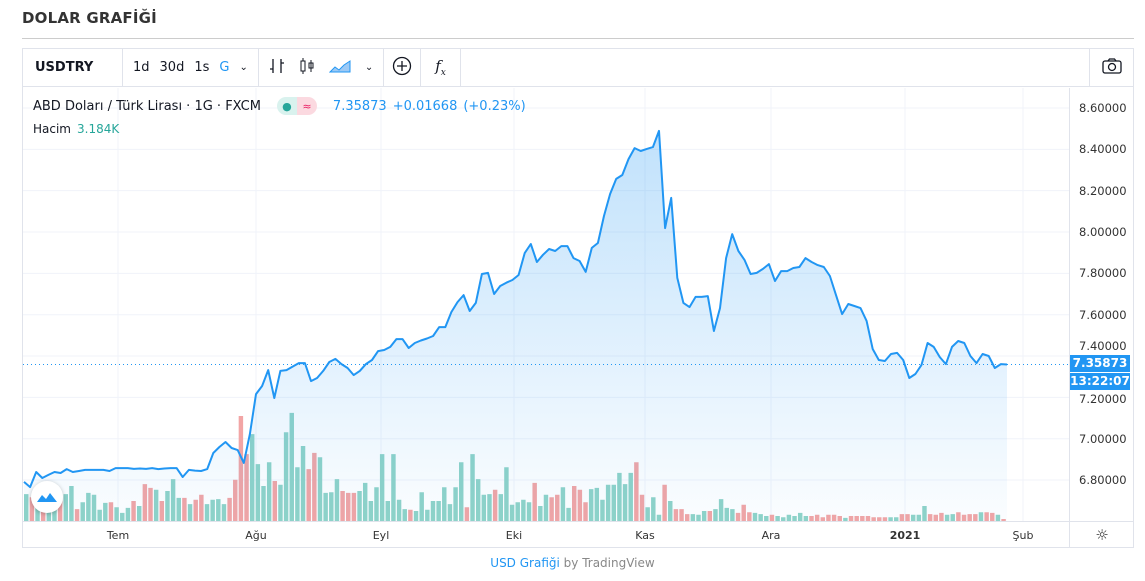 The height and width of the screenshot is (581, 1145). I want to click on interval-g: G, so click(224, 67).